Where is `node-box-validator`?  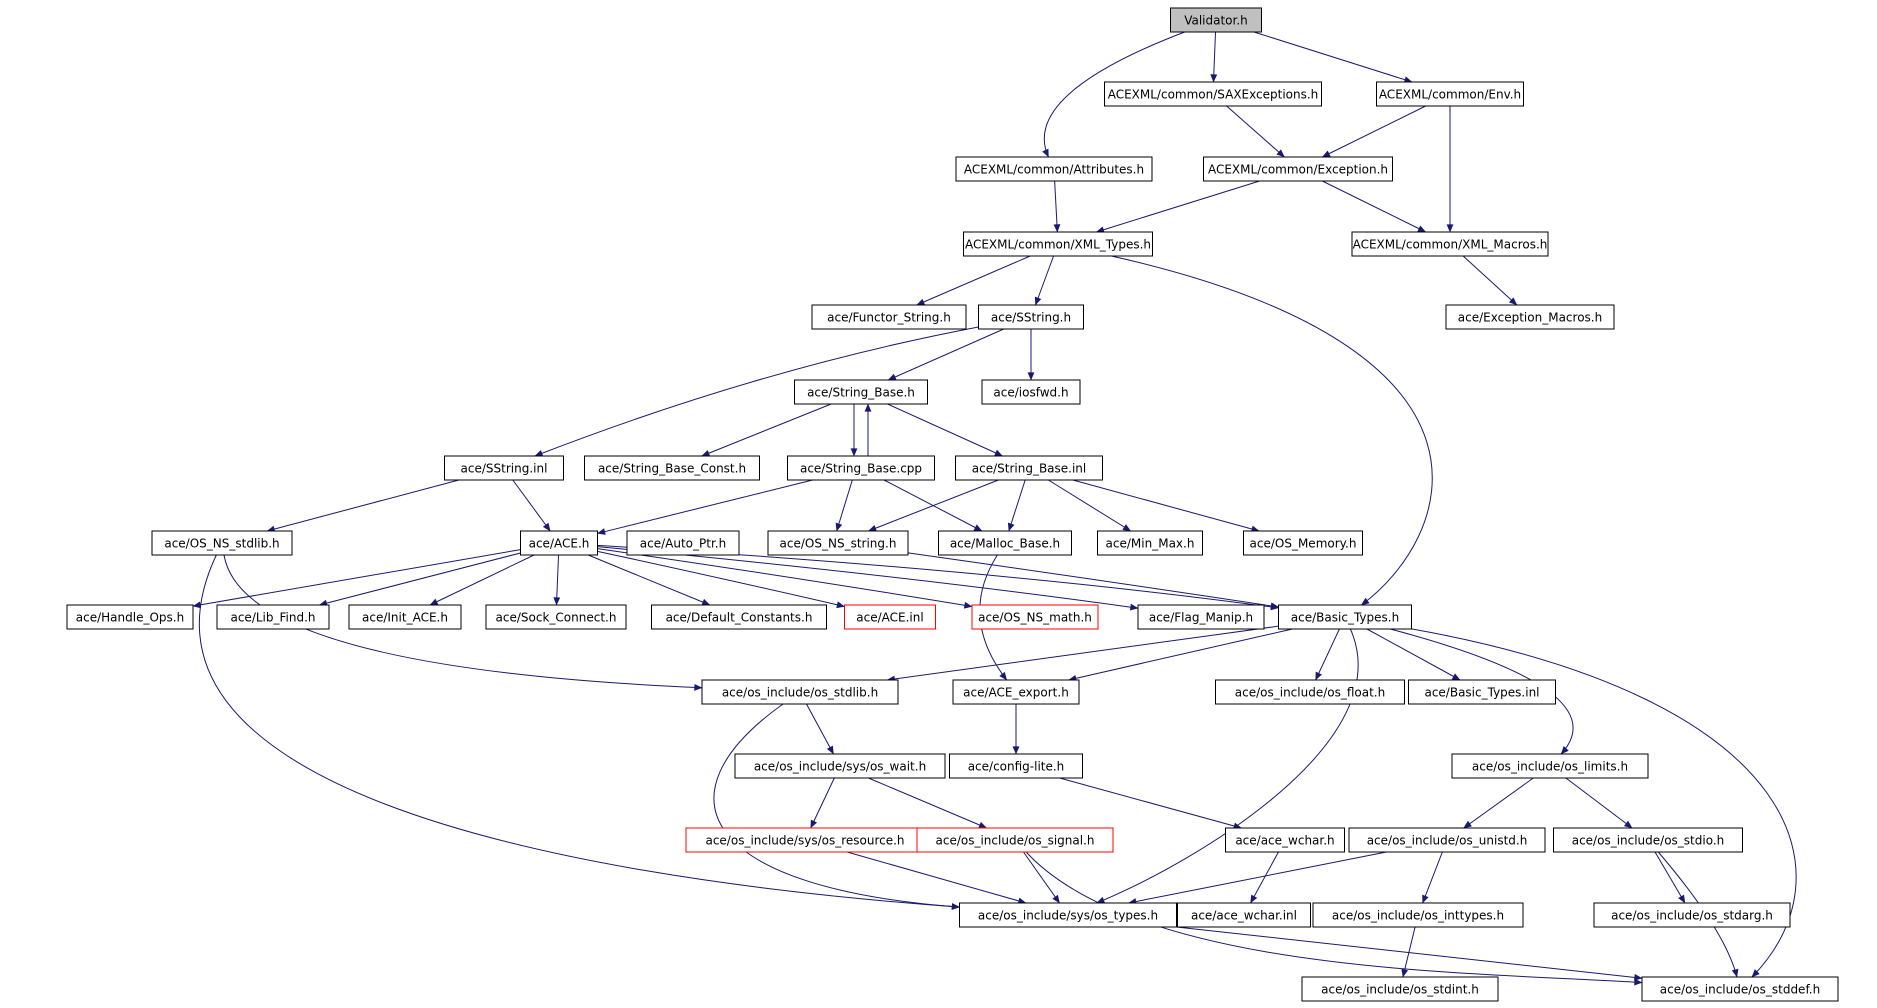
node-box-validator is located at coordinates (1216, 20).